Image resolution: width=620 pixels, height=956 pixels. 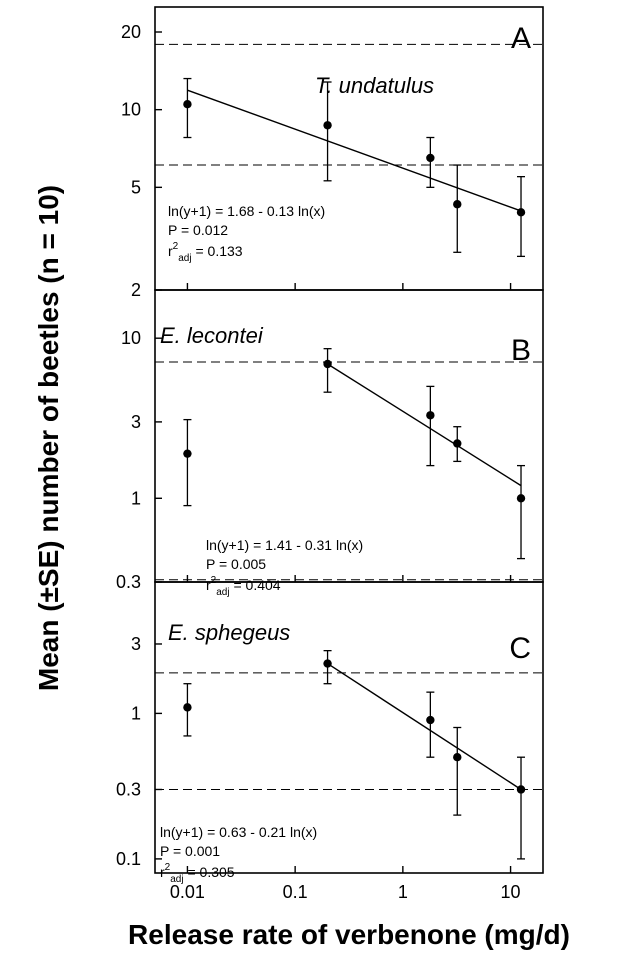 What do you see at coordinates (521, 38) in the screenshot?
I see `panel-letter: A` at bounding box center [521, 38].